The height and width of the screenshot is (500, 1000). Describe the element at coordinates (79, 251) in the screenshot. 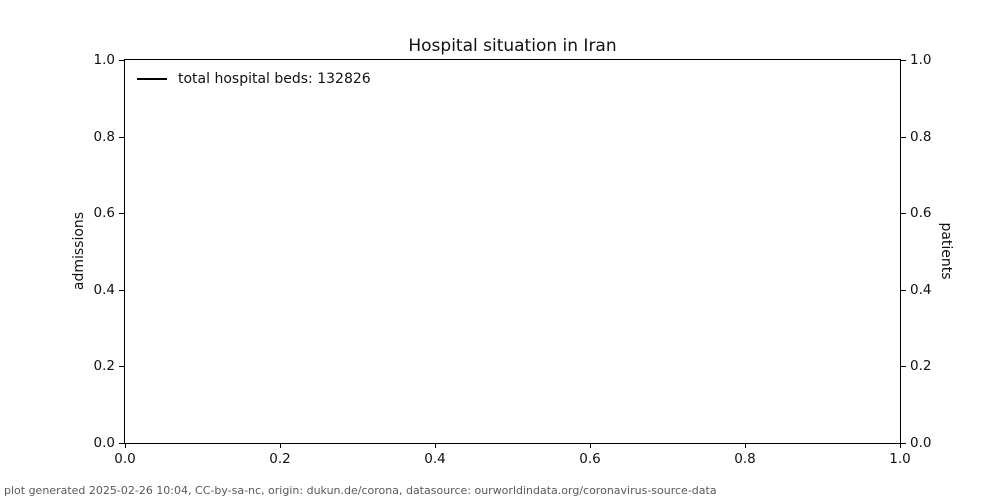

I see `y-axis-label-left: admissions` at that location.